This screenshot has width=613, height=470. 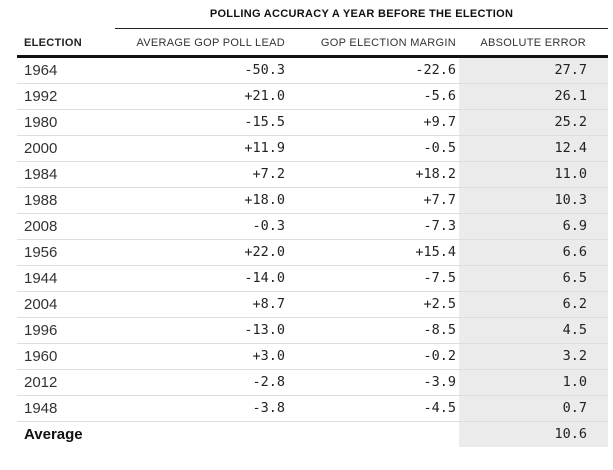 I want to click on election-cell: 1956, so click(x=66, y=252).